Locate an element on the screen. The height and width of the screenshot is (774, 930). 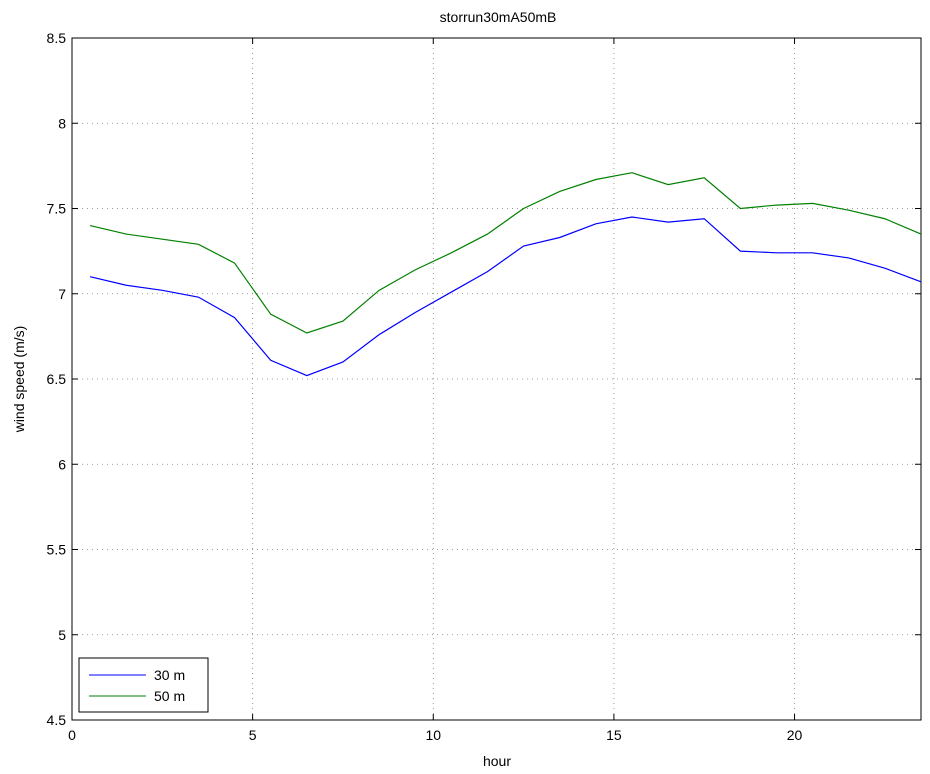
y-tick-label: 6 is located at coordinates (62, 464).